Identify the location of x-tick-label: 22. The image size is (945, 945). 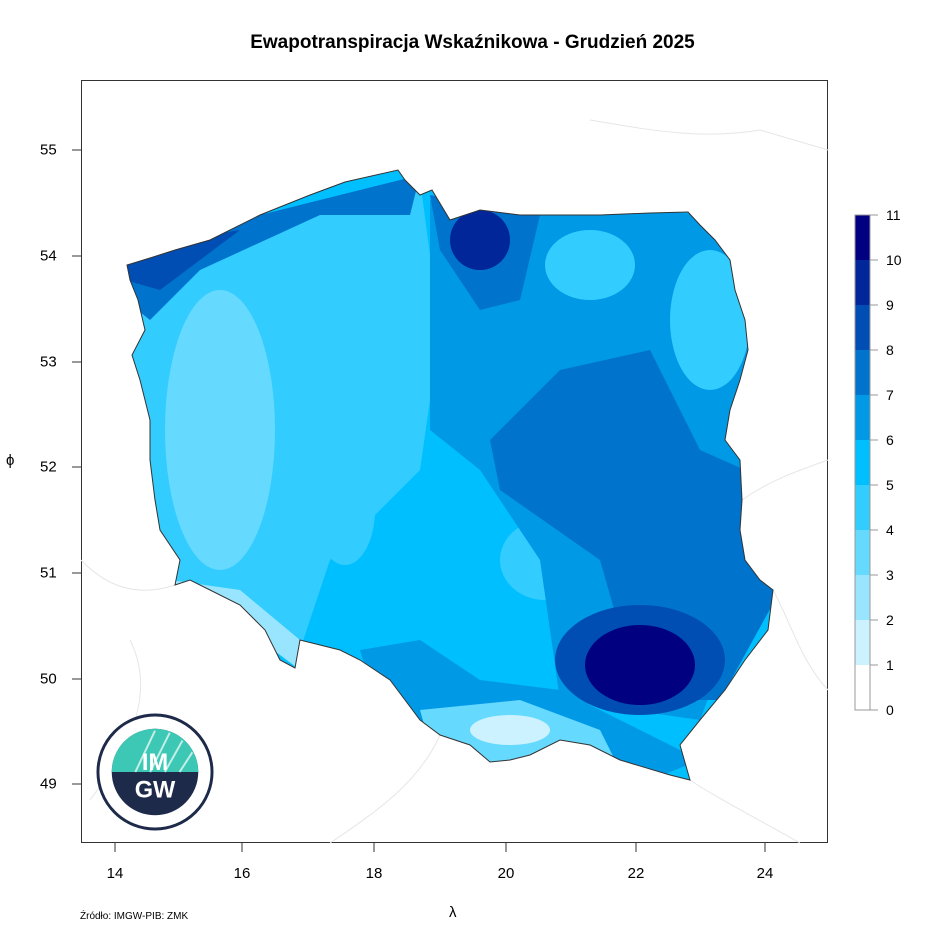
(636, 873).